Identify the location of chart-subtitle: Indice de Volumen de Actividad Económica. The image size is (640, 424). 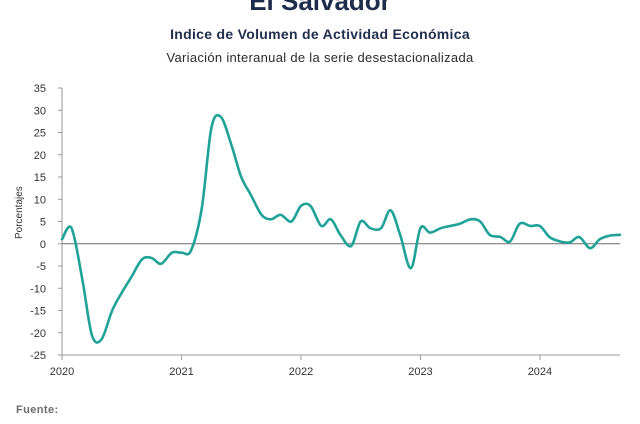
(320, 34).